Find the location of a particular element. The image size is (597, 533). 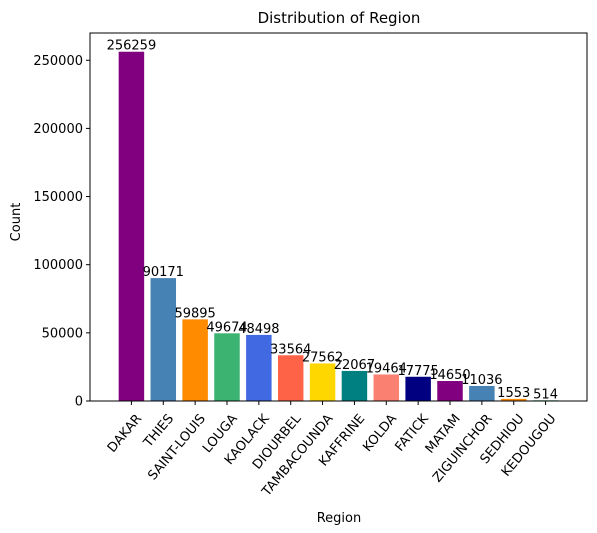

y-tick-label: 150000 is located at coordinates (58, 197).